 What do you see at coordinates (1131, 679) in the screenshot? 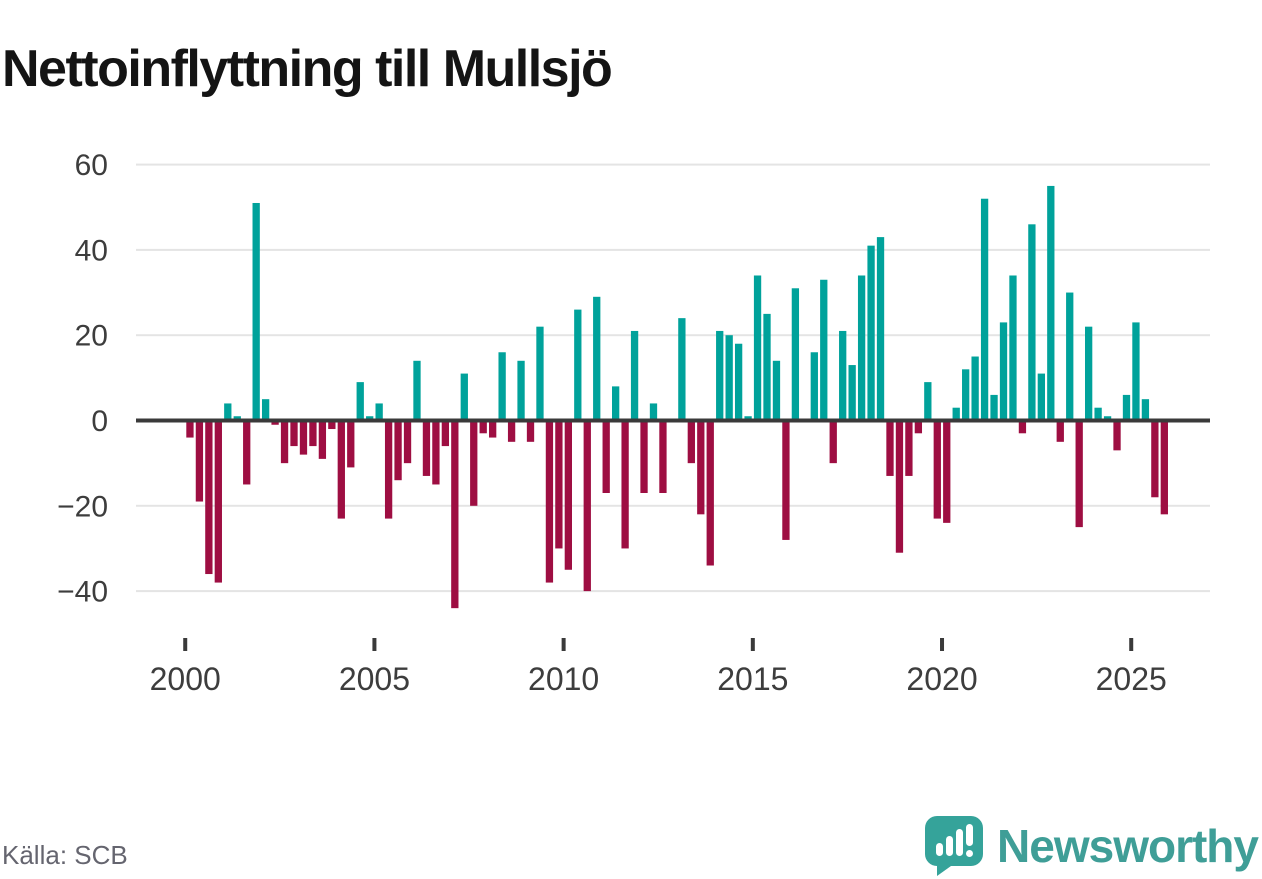
I see `svg-text: 2025` at bounding box center [1131, 679].